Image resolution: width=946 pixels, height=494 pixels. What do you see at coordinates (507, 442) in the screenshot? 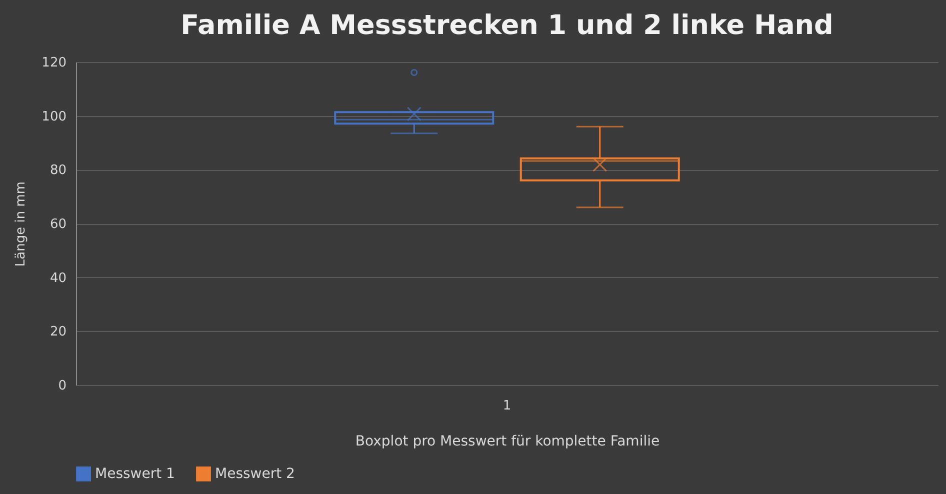
I see `x-axis-title: Boxplot pro Messwert für komplette Familie` at bounding box center [507, 442].